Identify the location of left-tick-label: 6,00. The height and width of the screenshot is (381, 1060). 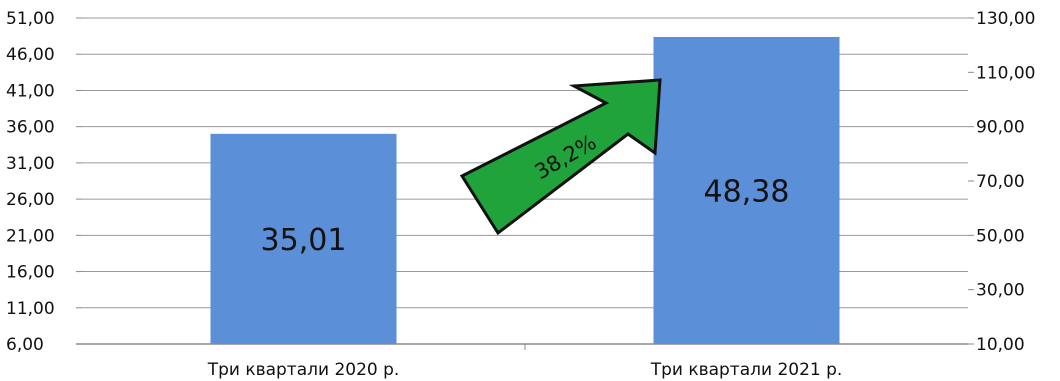
(25, 345).